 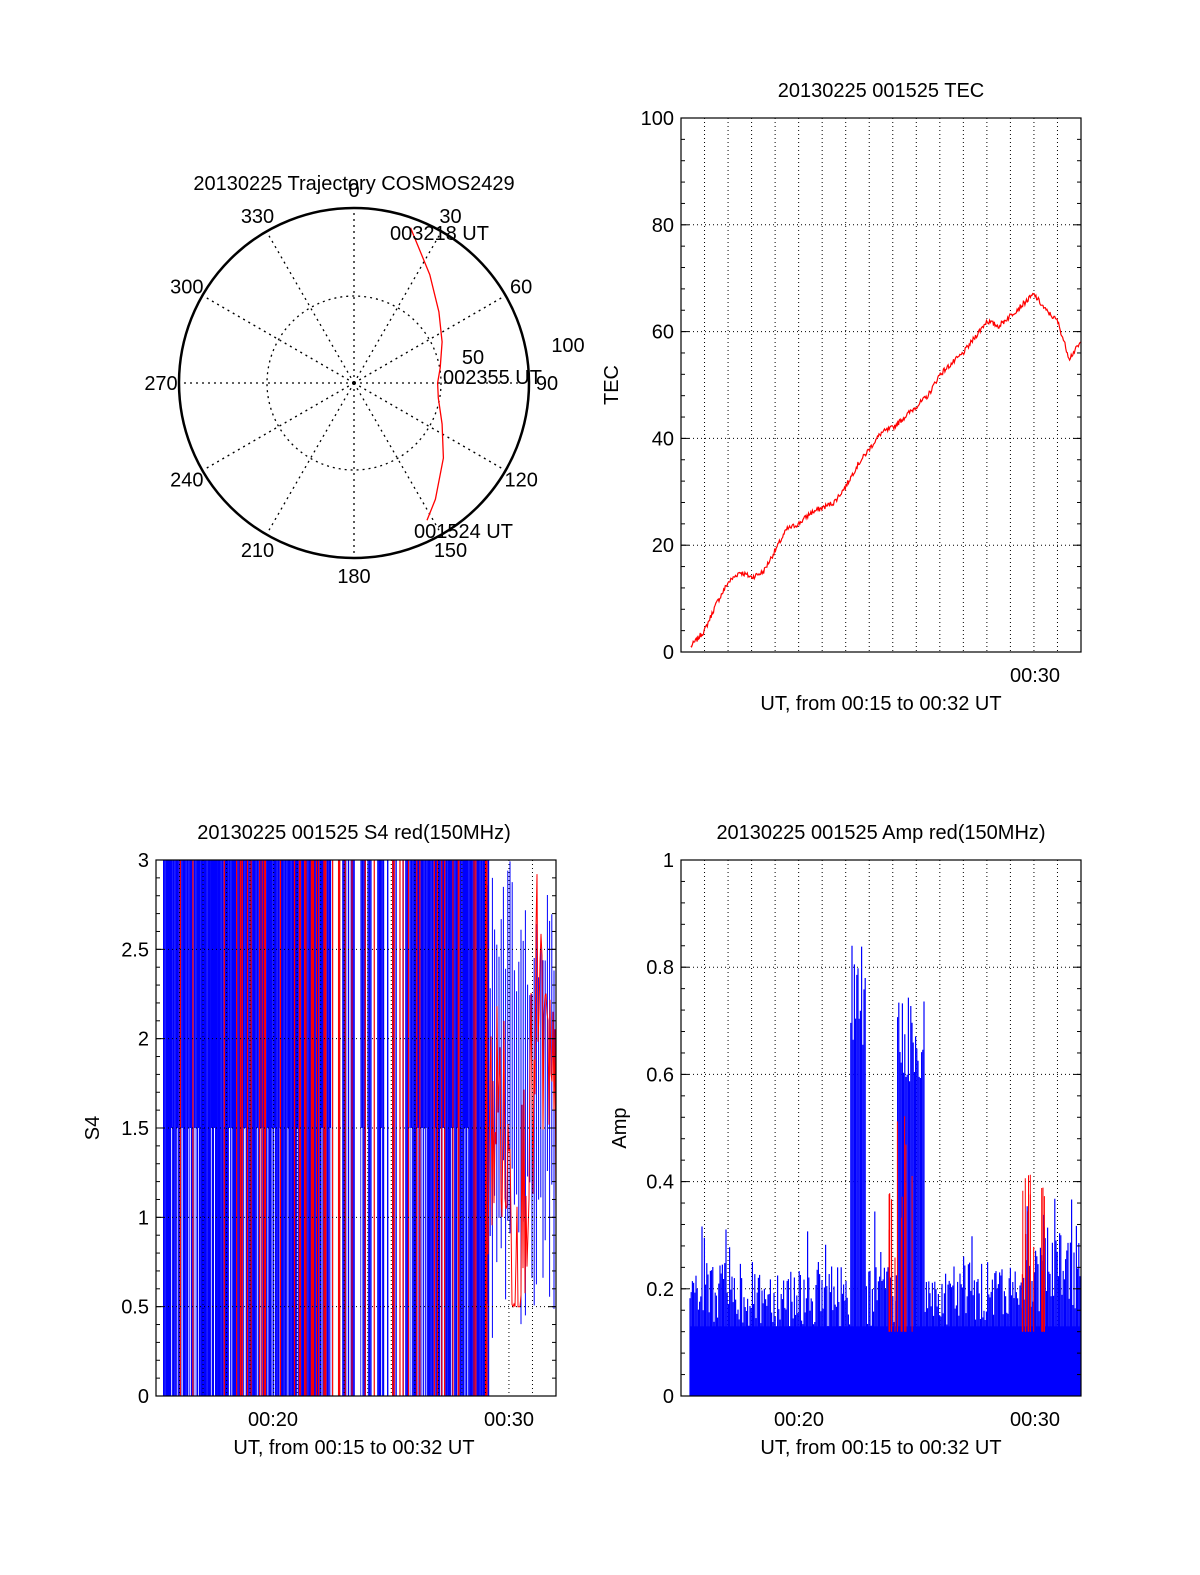 I want to click on polar-radial-label-50: 50, so click(x=473, y=358).